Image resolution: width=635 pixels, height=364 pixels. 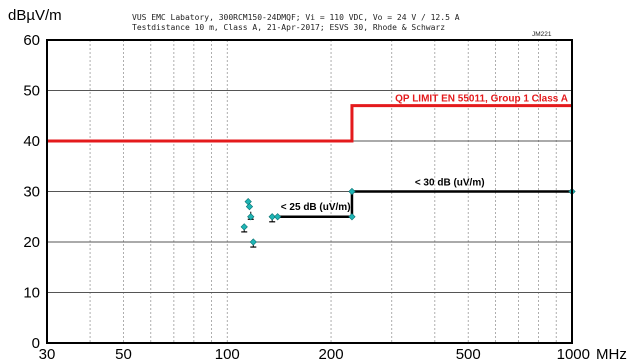 What do you see at coordinates (35, 15) in the screenshot?
I see `y-axis-unit-label: dBµV/m` at bounding box center [35, 15].